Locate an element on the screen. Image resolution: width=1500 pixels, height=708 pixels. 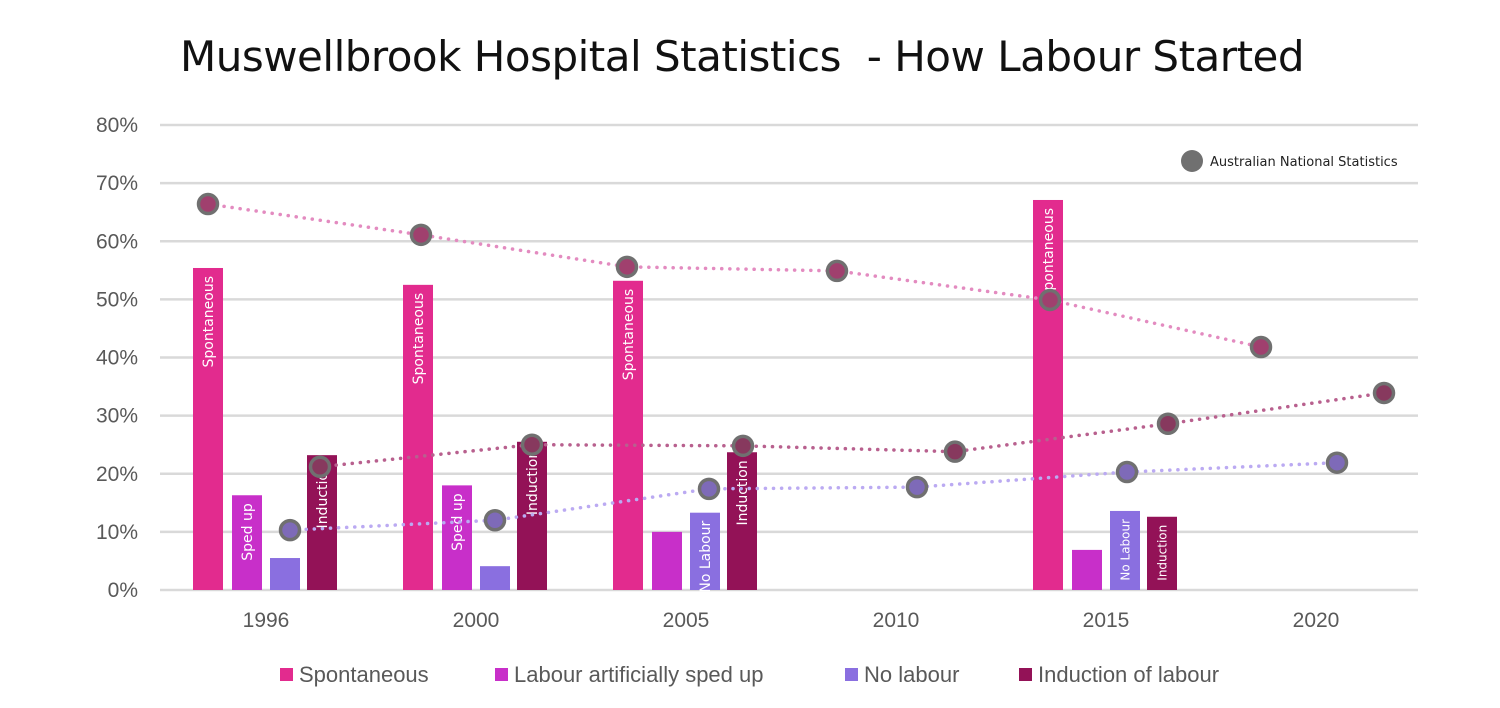
y-tick-label: 10% is located at coordinates (117, 532).